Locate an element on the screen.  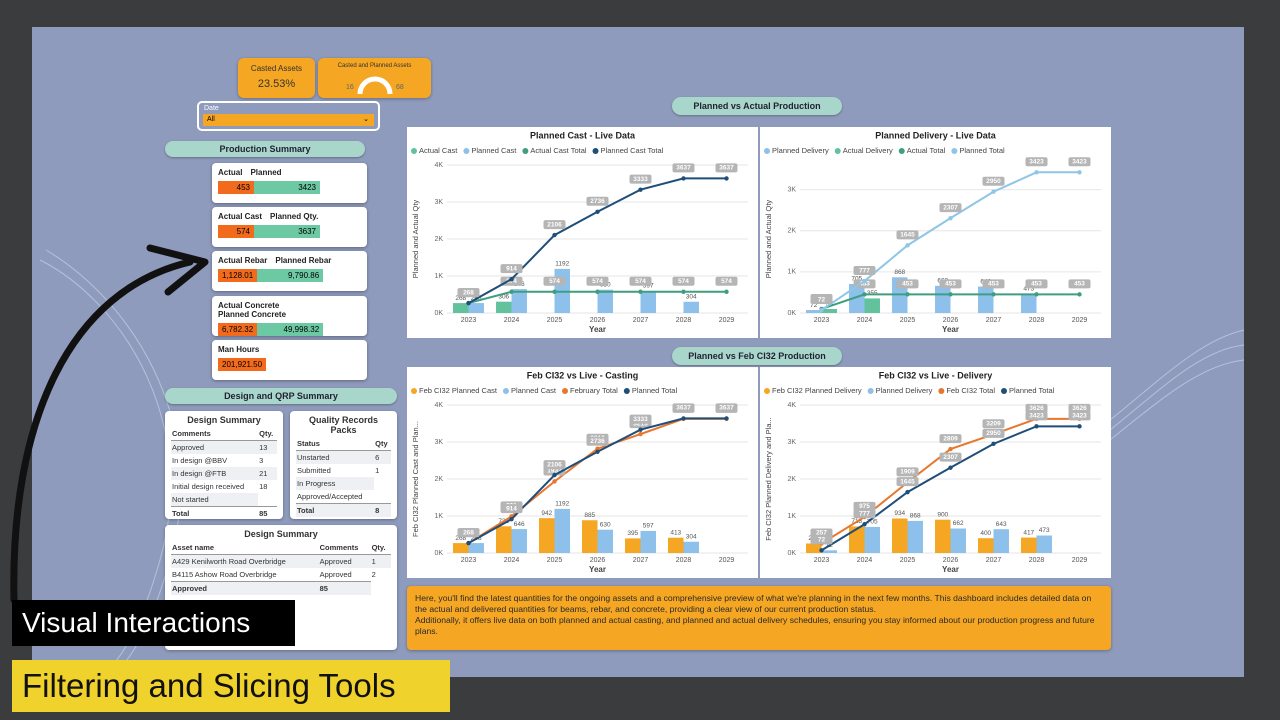
table-cell: 1 is located at coordinates (380, 561).